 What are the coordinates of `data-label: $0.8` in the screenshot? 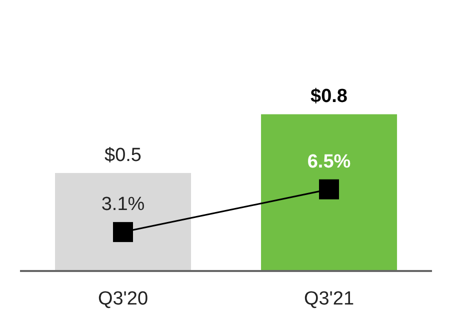 It's located at (329, 97).